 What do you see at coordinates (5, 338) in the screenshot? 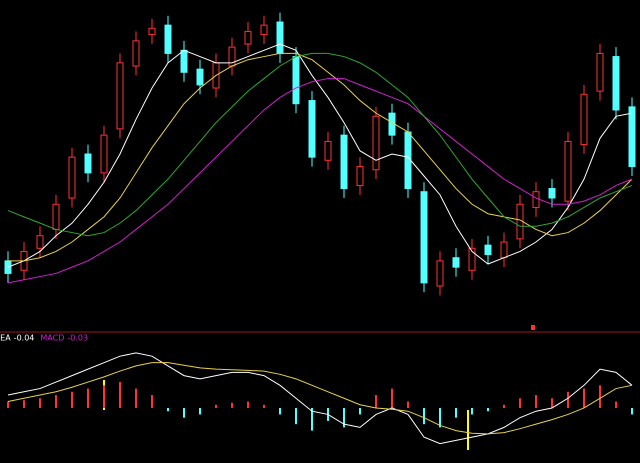
I see `legend-name: DEA` at bounding box center [5, 338].